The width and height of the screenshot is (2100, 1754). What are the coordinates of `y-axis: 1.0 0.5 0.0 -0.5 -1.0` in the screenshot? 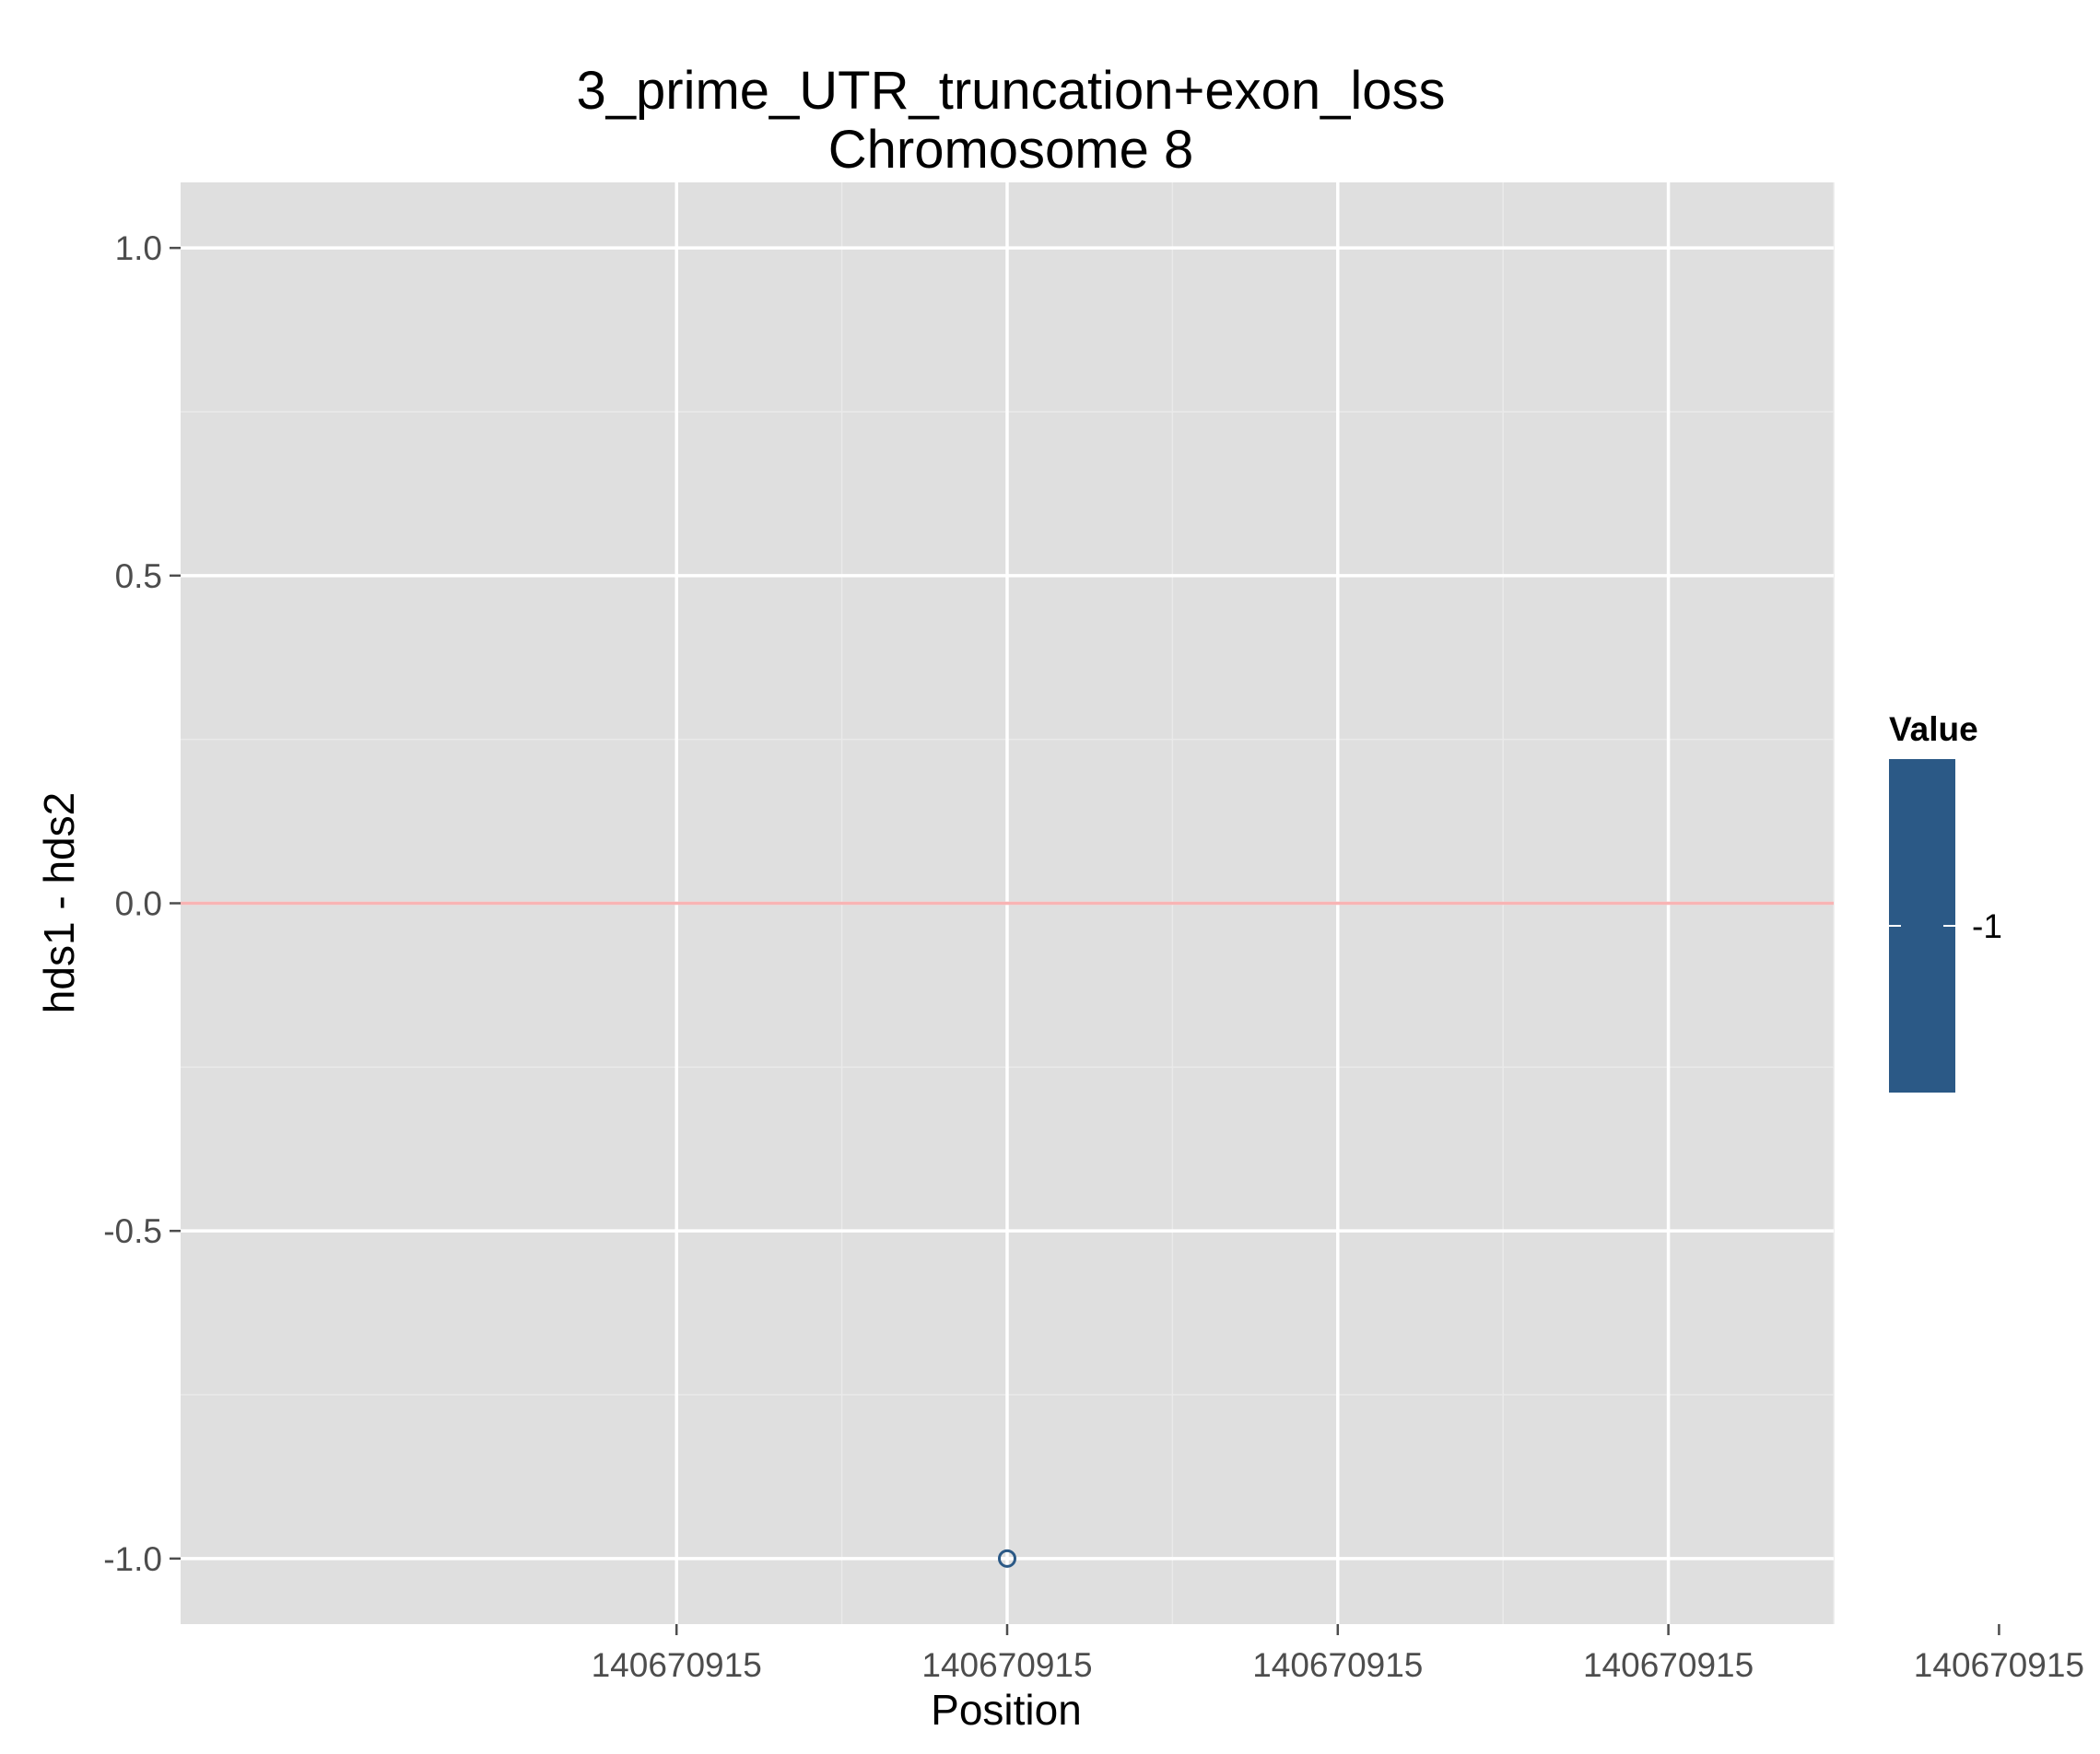 It's located at (142, 903).